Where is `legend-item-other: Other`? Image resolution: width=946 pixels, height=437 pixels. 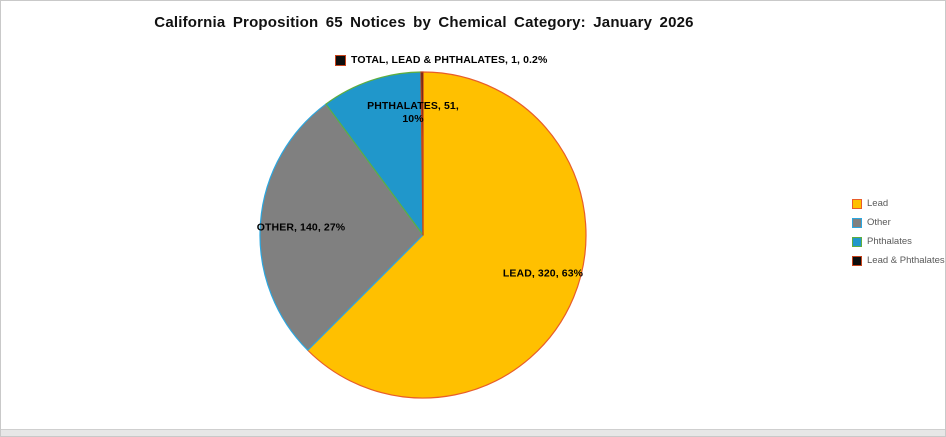
legend-item-other: Other is located at coordinates (898, 223).